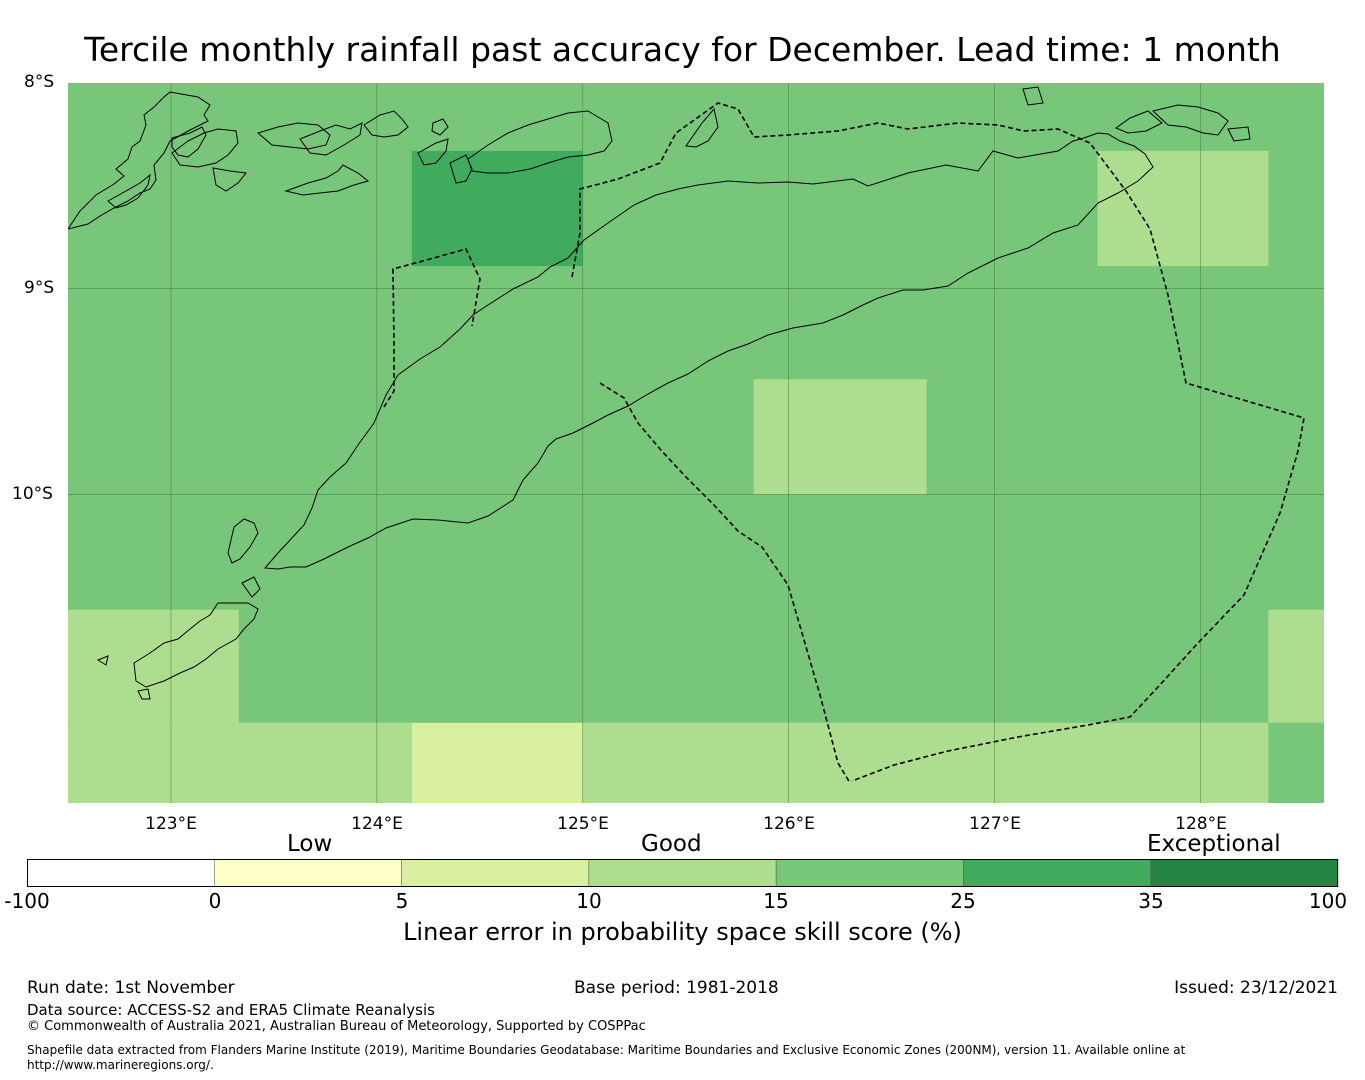 This screenshot has height=1080, width=1365. Describe the element at coordinates (1214, 844) in the screenshot. I see `category-exceptional: Exceptional` at that location.